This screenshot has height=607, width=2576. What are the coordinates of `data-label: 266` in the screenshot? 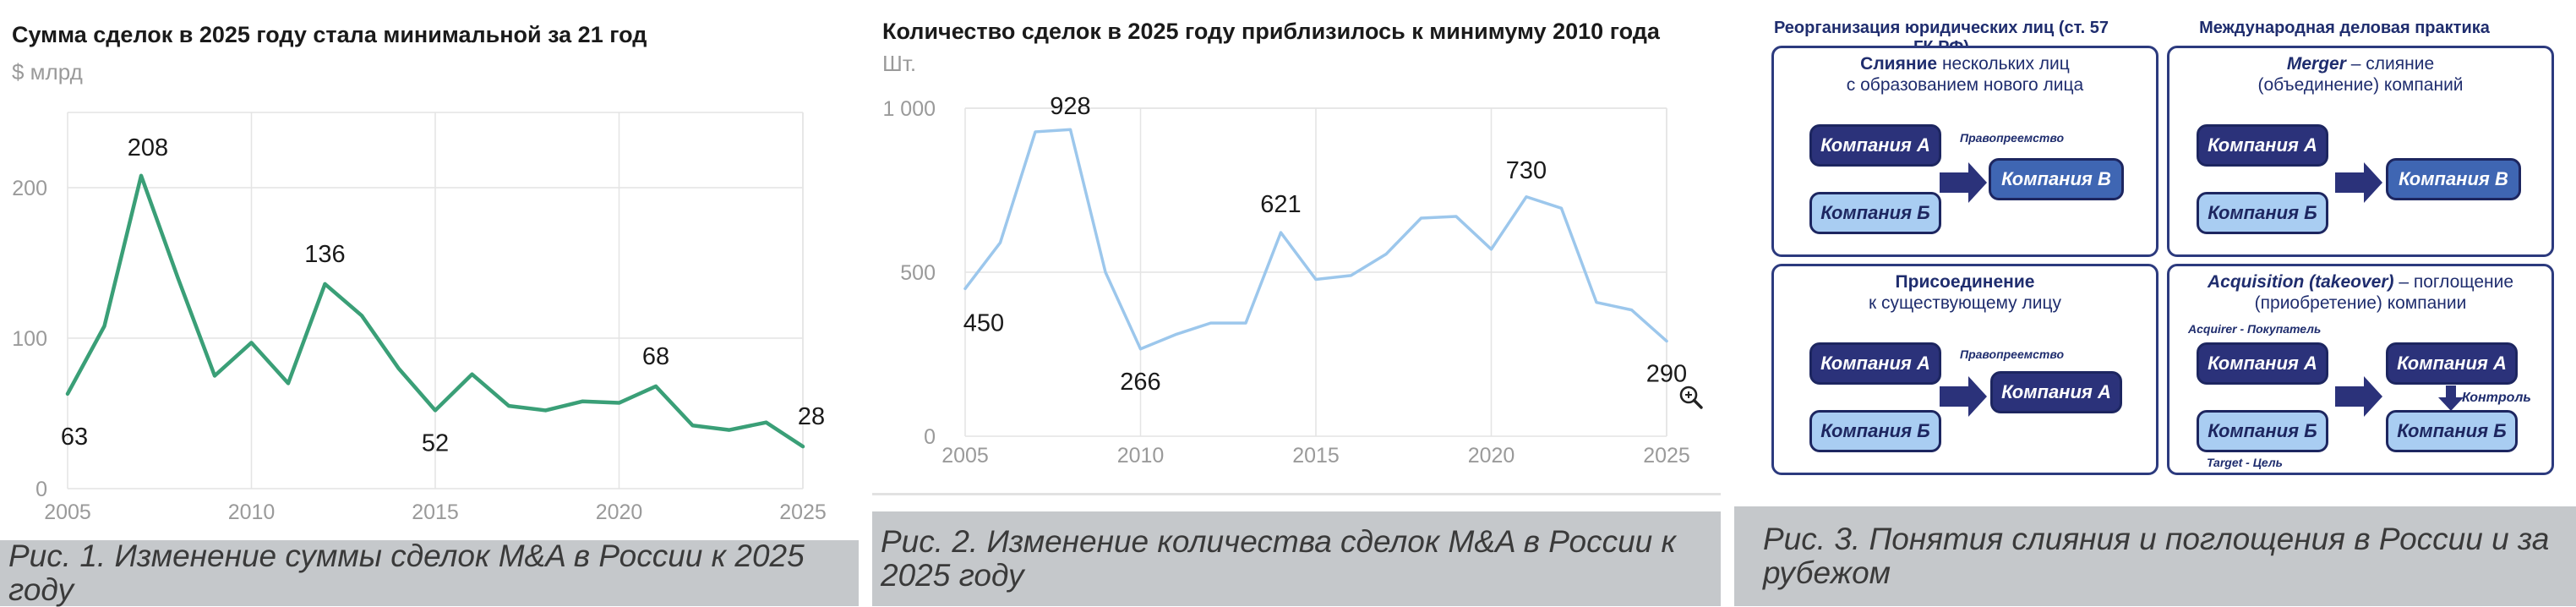 It's located at (1140, 382).